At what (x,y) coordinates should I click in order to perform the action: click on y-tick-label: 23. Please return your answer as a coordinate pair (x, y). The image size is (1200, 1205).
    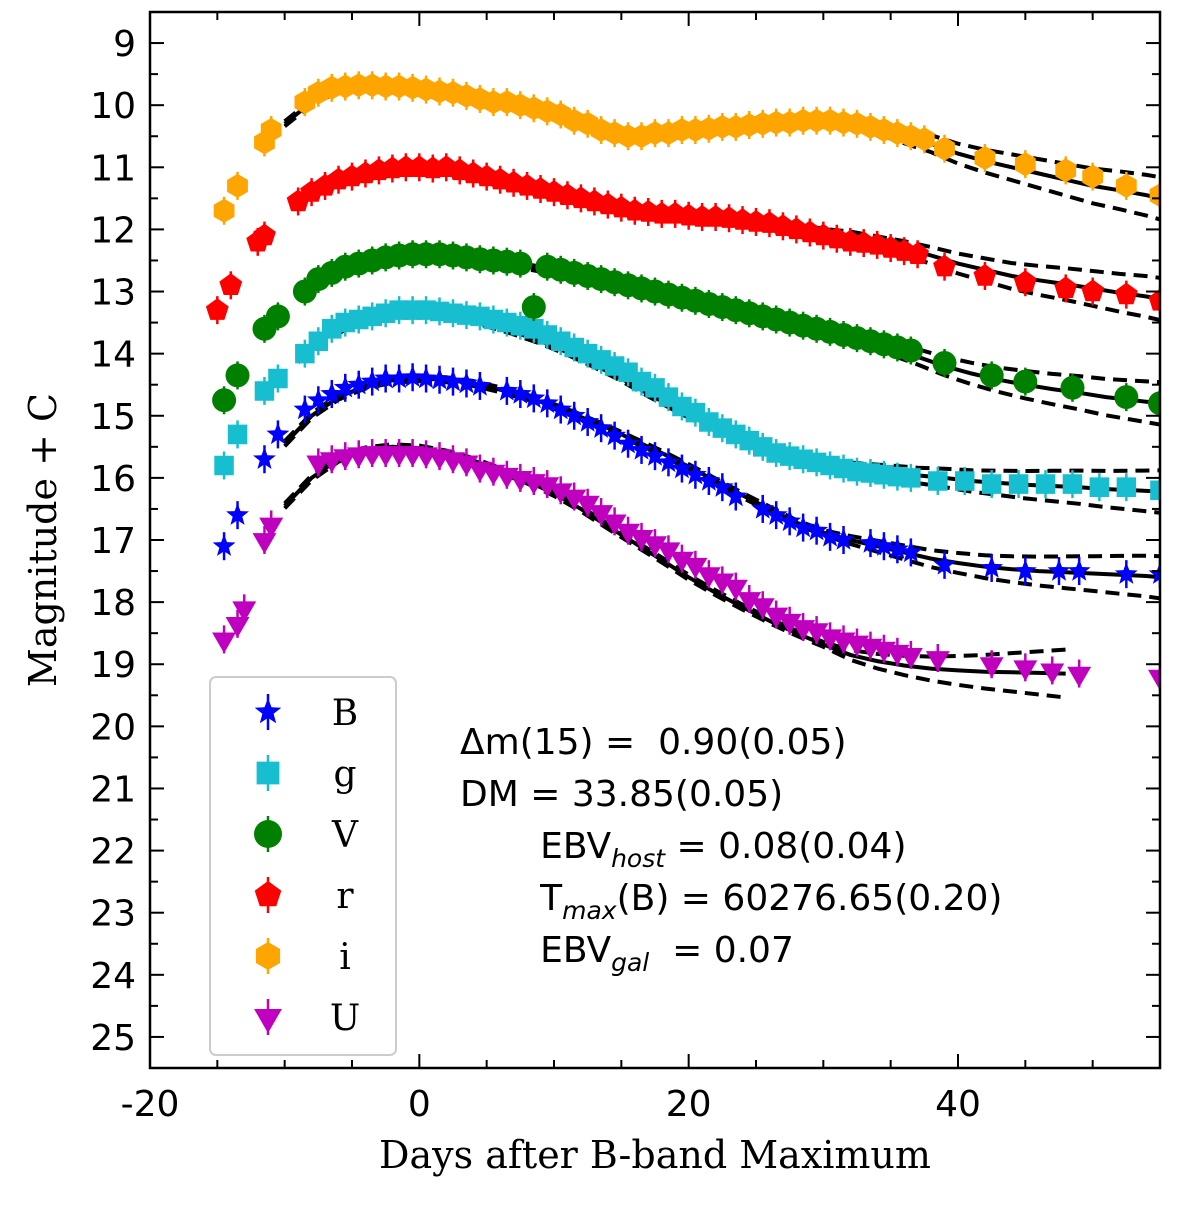
    Looking at the image, I should click on (113, 914).